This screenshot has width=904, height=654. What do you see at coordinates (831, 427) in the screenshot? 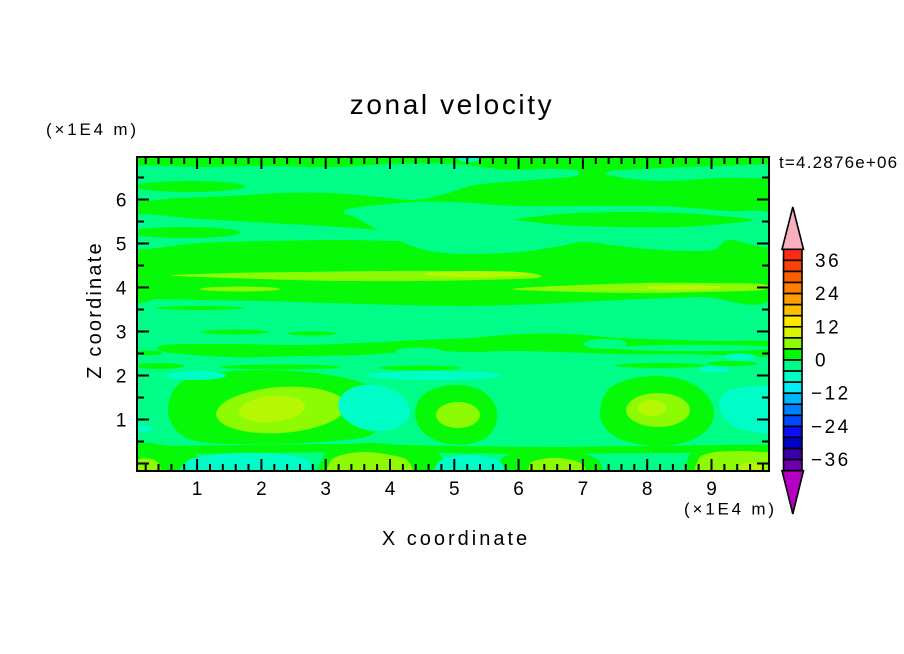
I see `svg-text: −24` at bounding box center [831, 427].